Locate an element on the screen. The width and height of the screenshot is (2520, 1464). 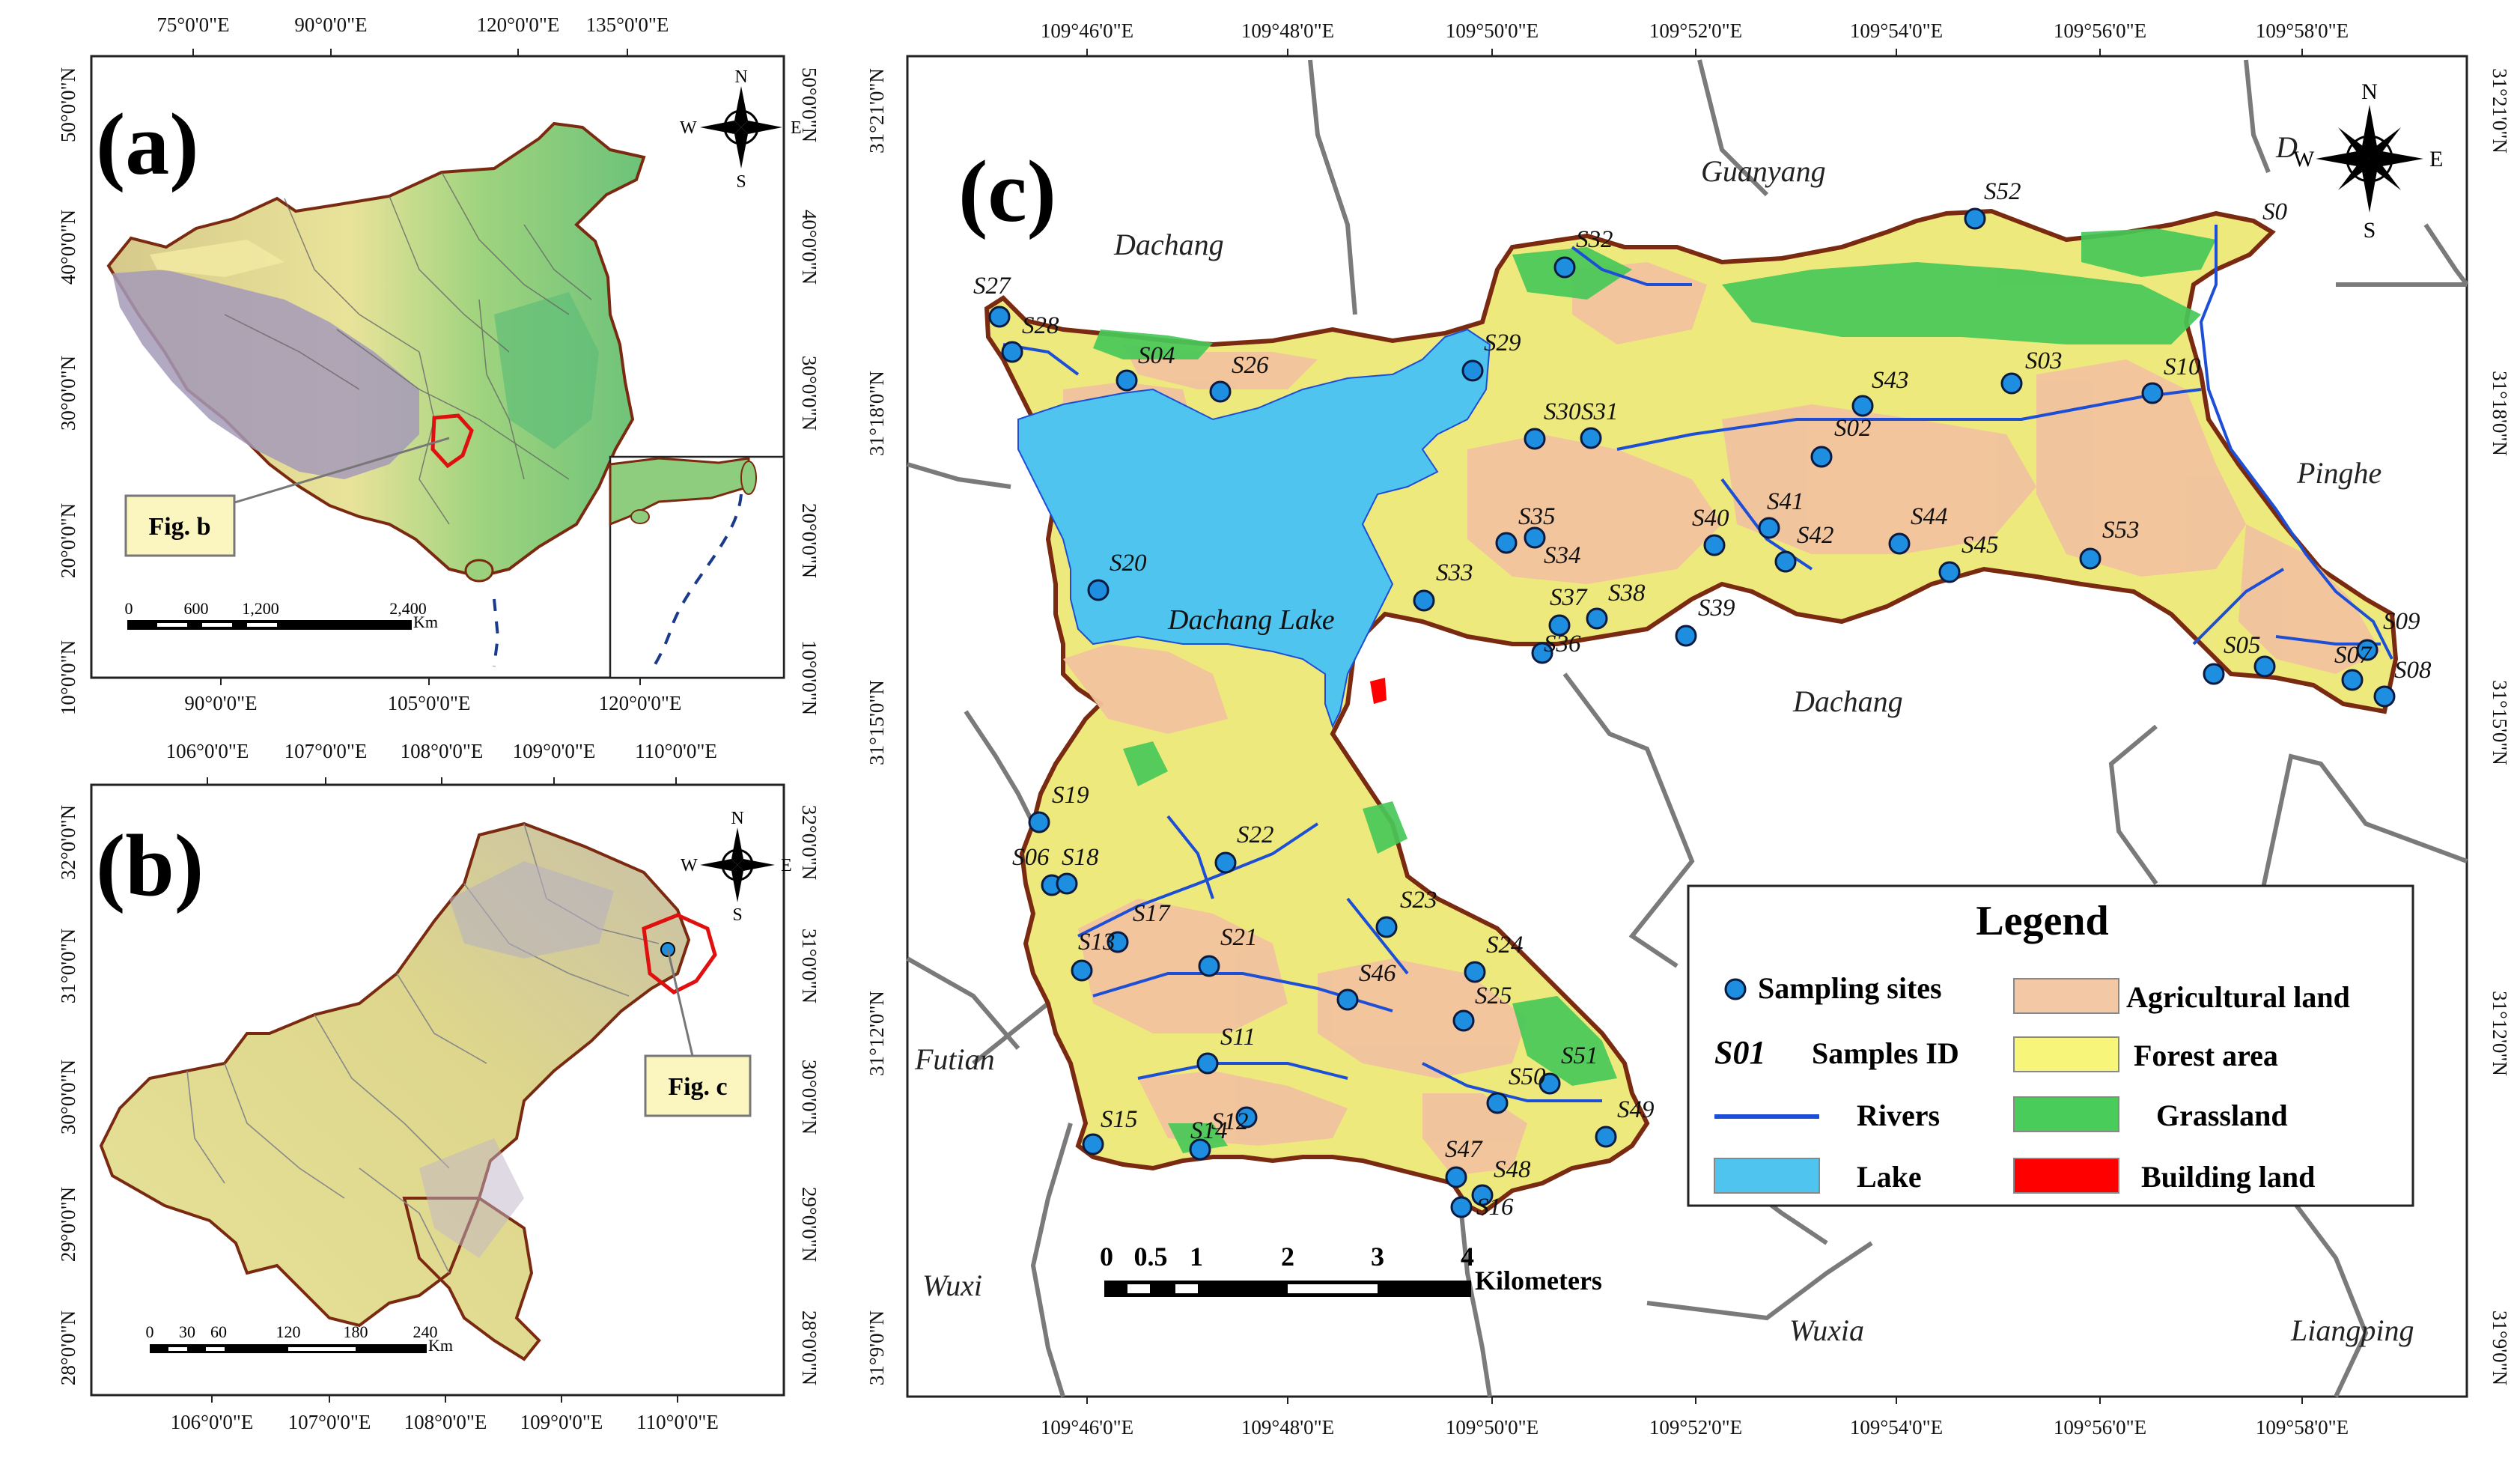
site-label: S30 is located at coordinates (1562, 411).